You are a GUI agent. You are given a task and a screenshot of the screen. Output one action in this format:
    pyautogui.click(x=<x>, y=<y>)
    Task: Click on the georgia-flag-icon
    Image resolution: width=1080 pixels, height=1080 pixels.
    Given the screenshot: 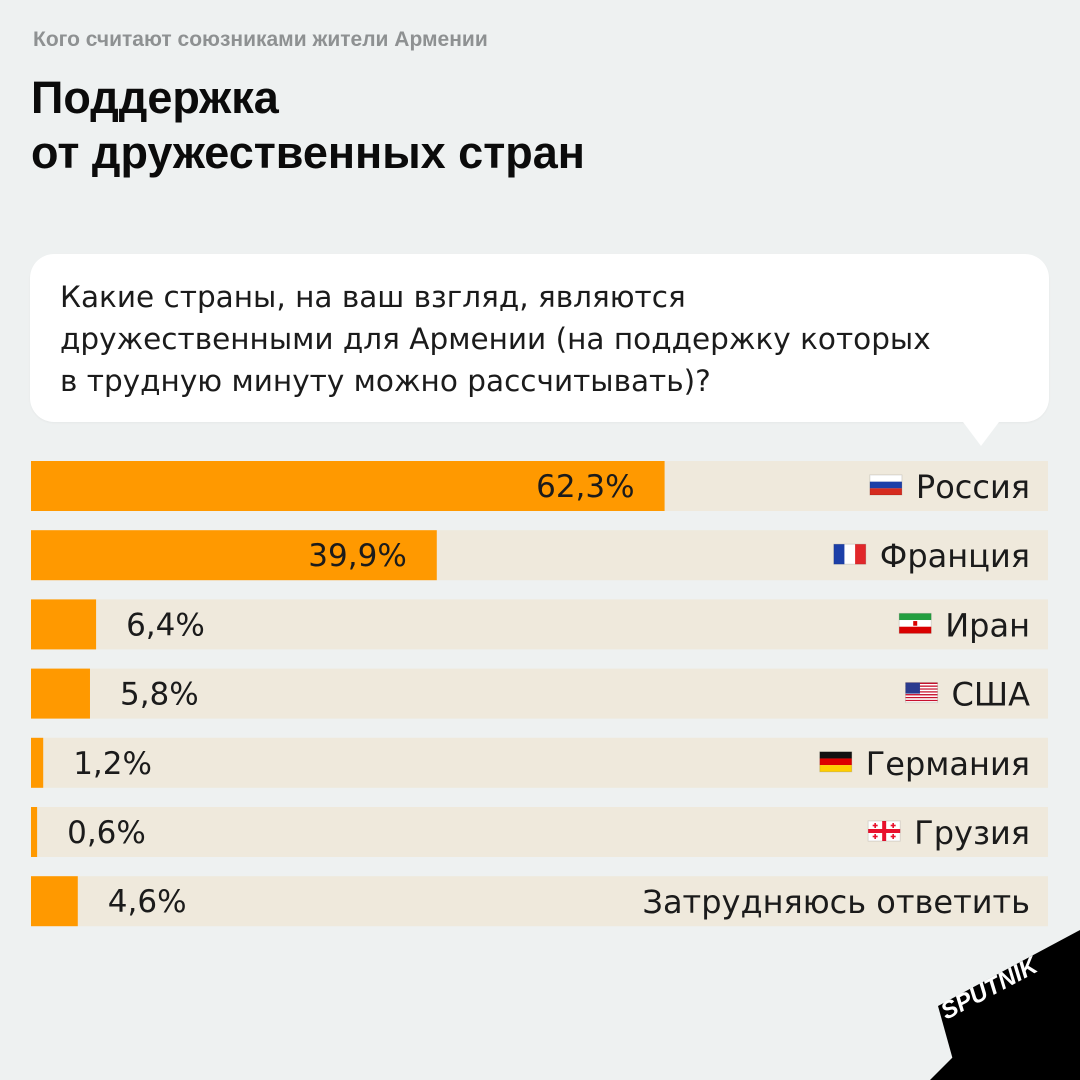 What is the action you would take?
    pyautogui.click(x=884, y=831)
    